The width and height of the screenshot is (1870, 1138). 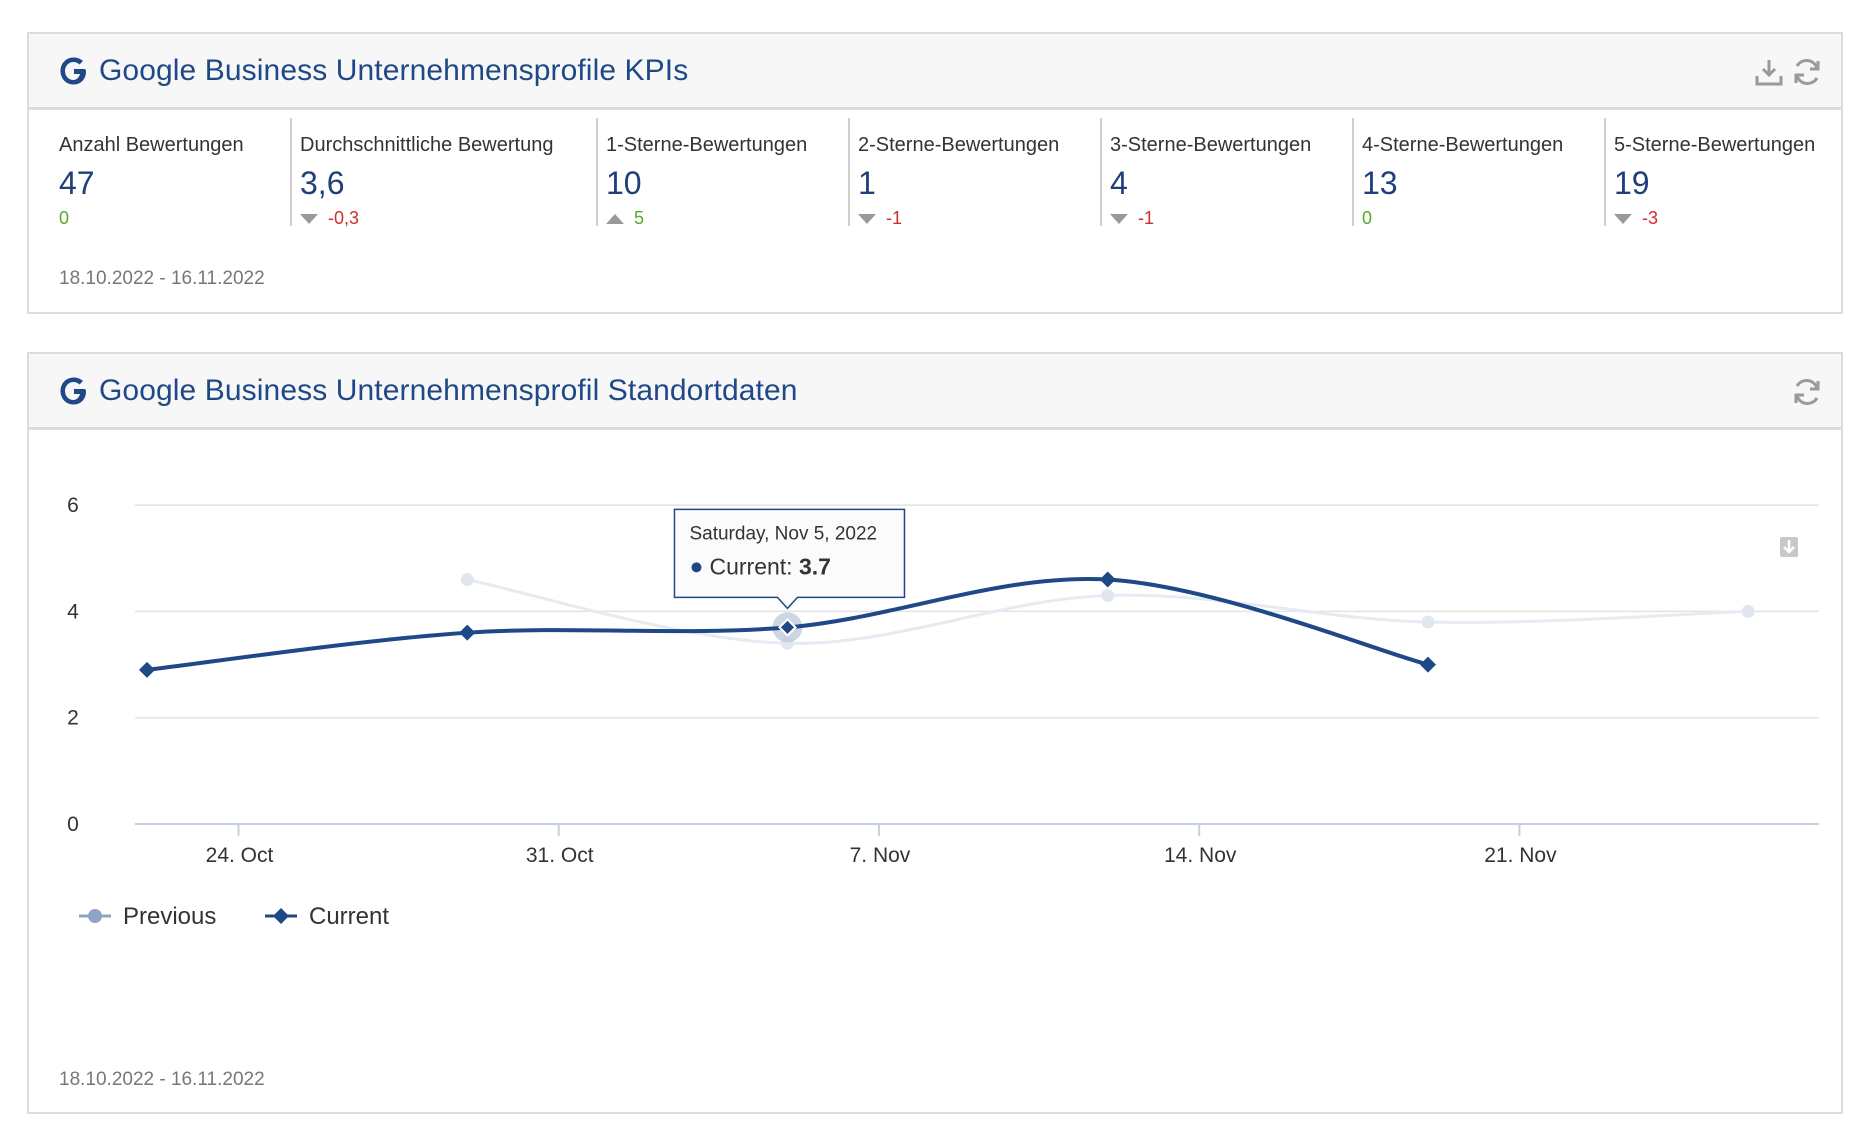 I want to click on kpi-date-range: 18.10.2022 - 16.11.2022, so click(x=162, y=278).